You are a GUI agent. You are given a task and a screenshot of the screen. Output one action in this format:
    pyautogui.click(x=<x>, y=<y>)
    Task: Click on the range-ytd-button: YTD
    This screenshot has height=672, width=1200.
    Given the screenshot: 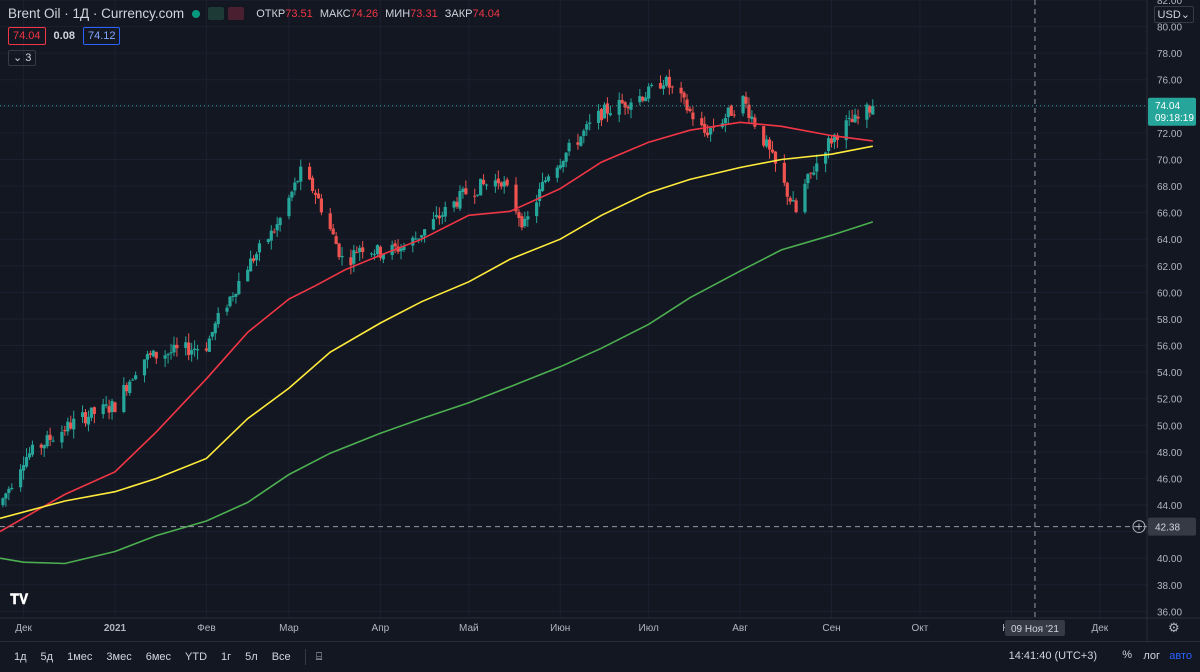 What is the action you would take?
    pyautogui.click(x=196, y=657)
    